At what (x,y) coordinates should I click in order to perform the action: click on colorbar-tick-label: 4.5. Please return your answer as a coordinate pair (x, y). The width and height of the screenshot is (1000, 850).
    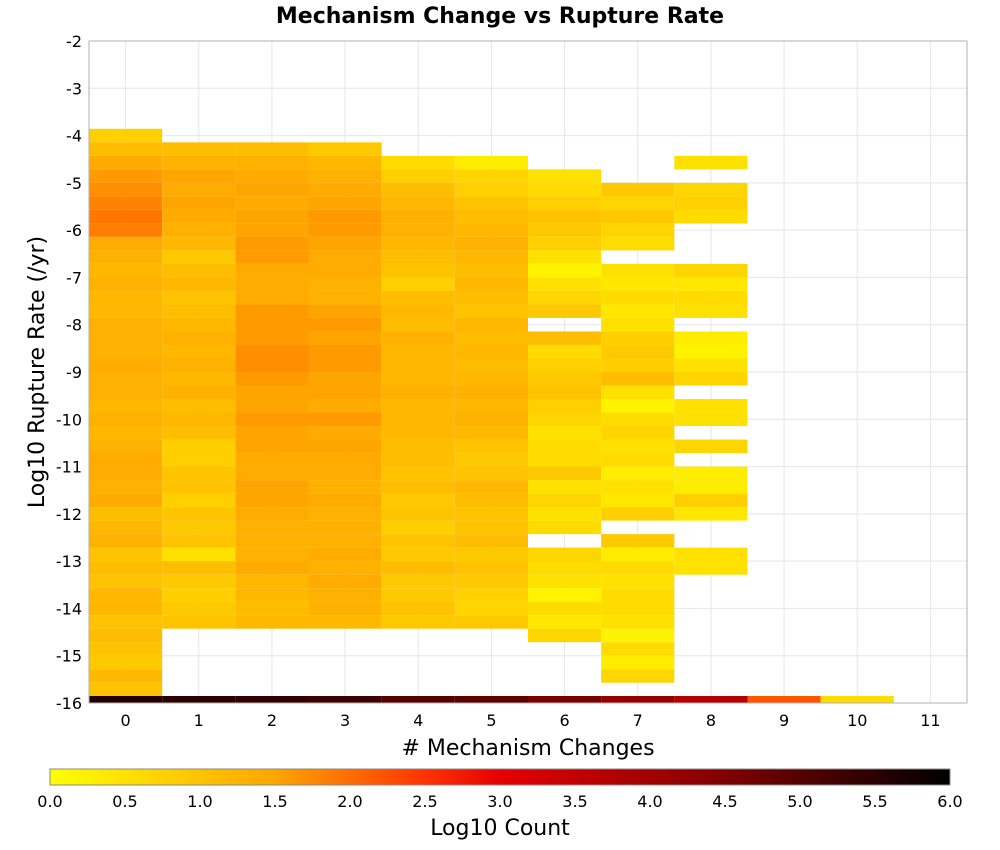
    Looking at the image, I should click on (724, 801).